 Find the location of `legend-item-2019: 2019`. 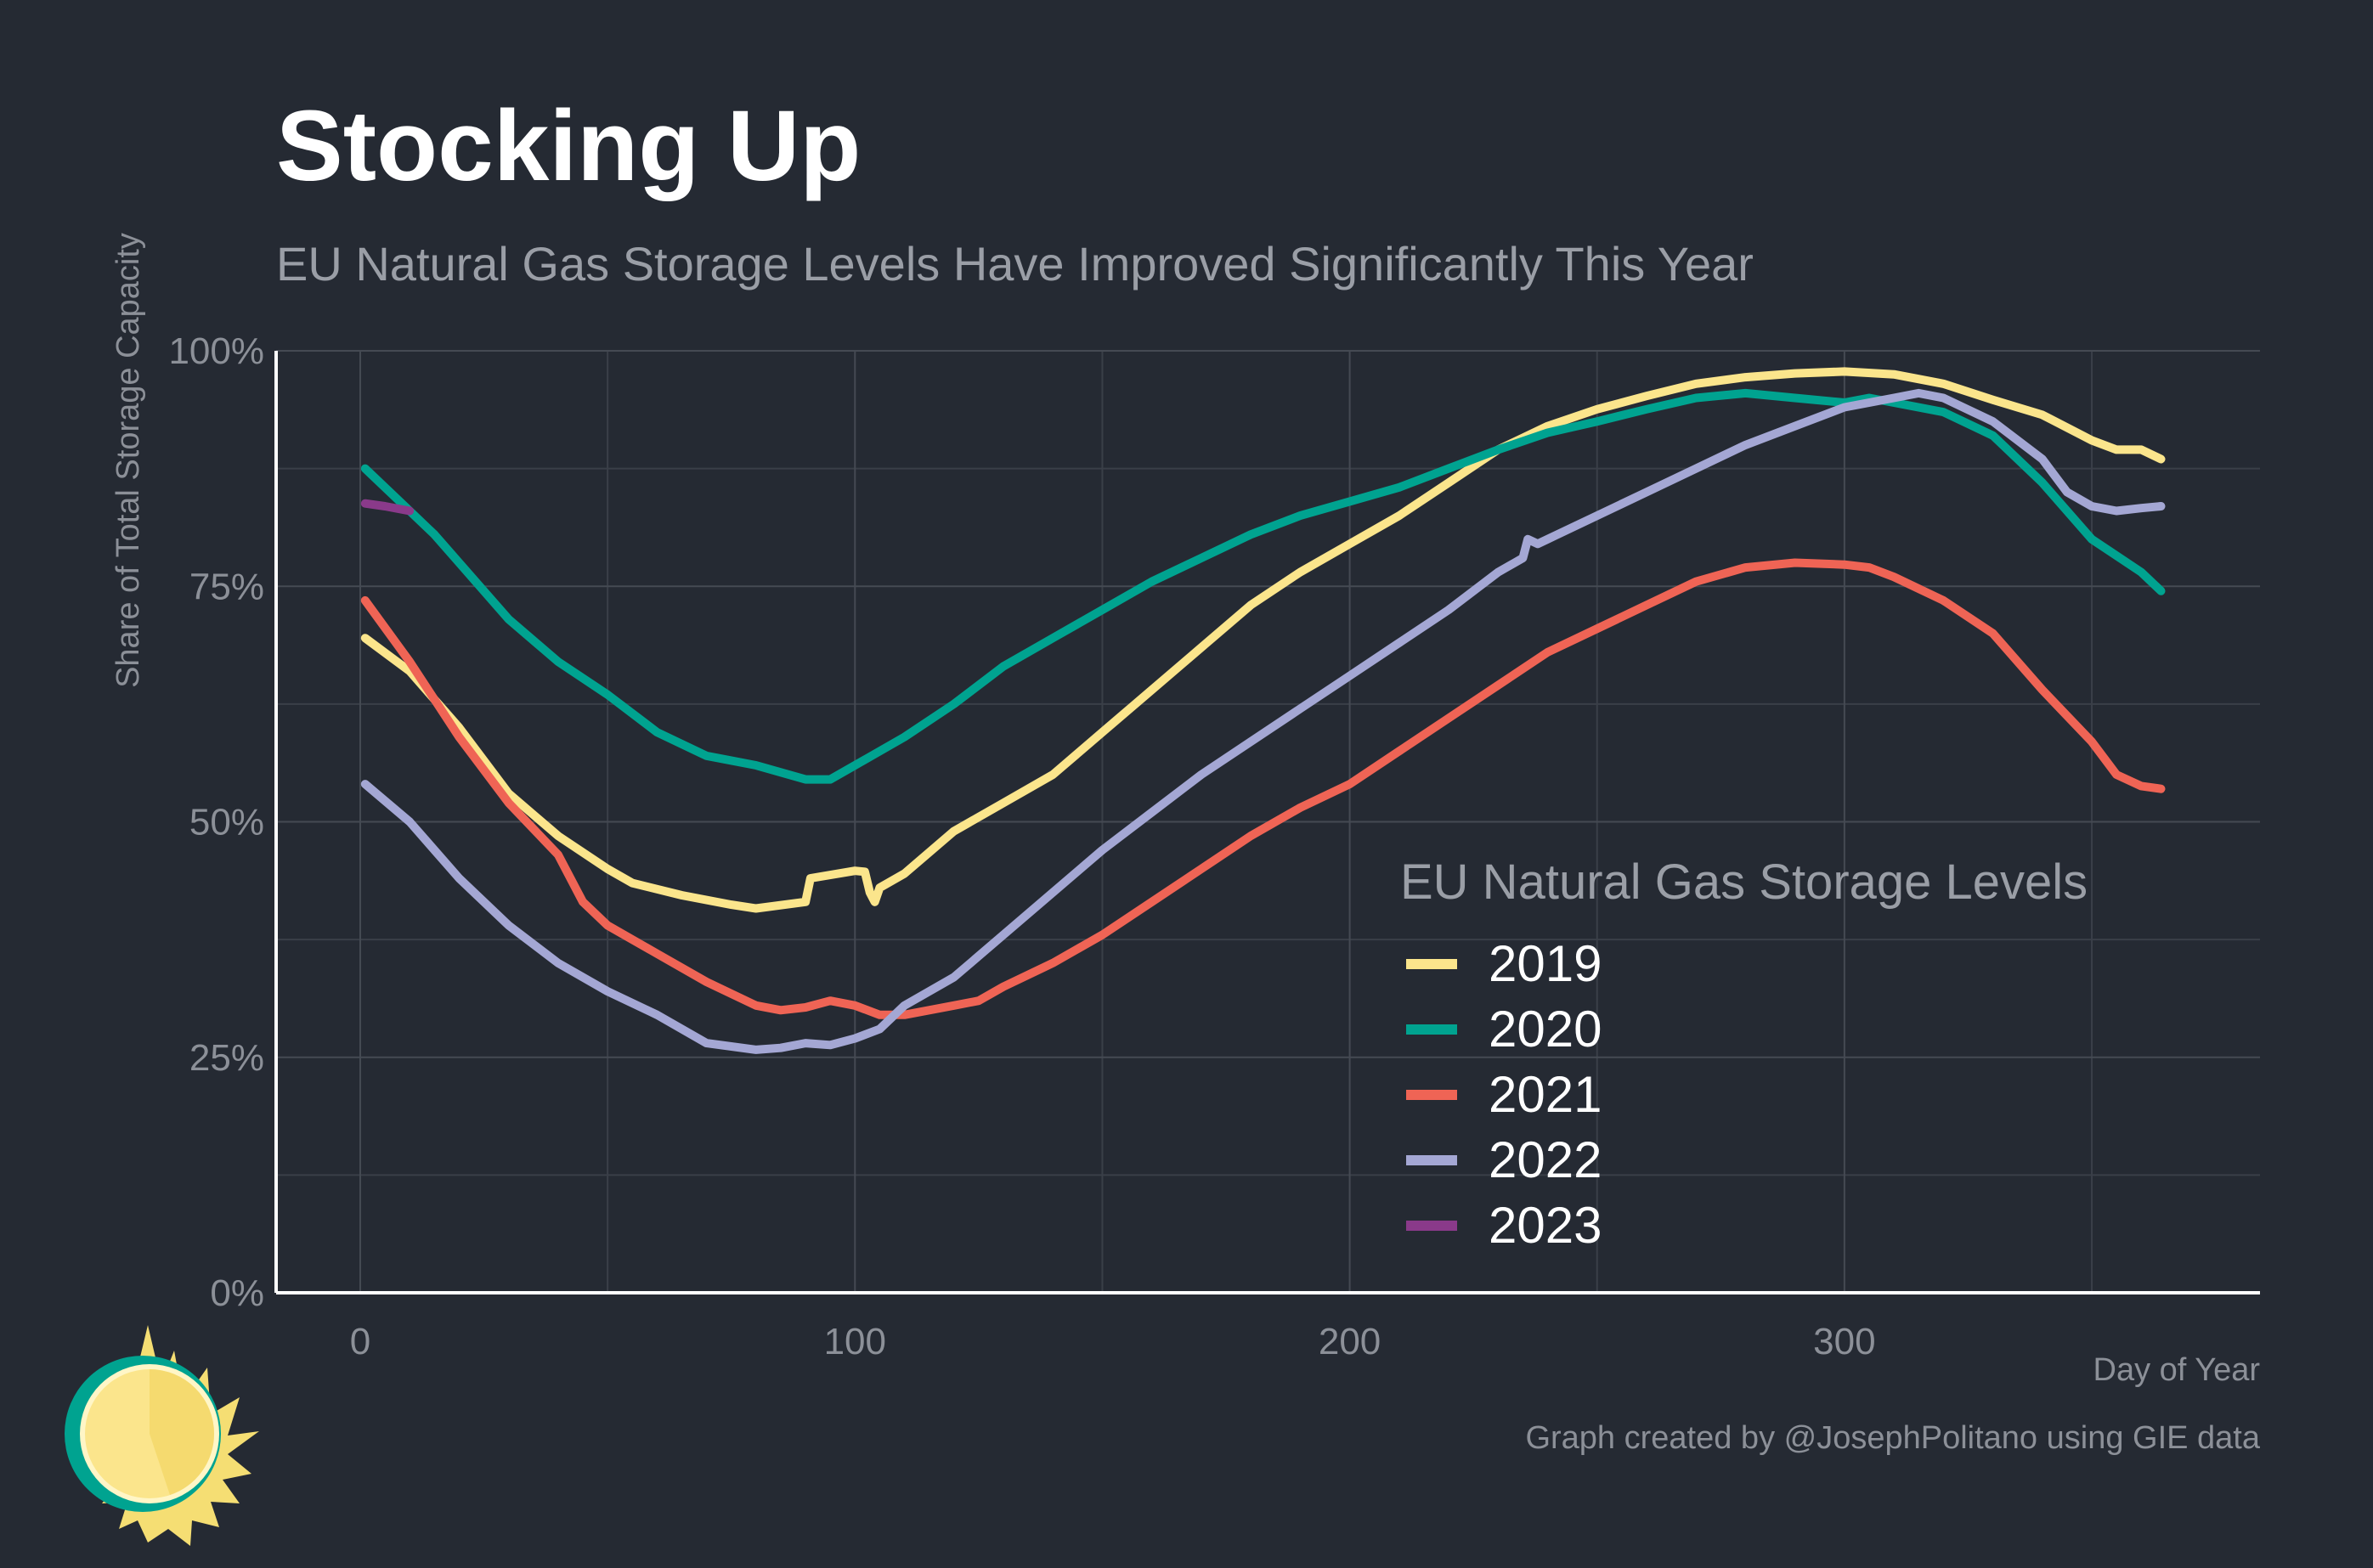

legend-item-2019: 2019 is located at coordinates (1504, 963).